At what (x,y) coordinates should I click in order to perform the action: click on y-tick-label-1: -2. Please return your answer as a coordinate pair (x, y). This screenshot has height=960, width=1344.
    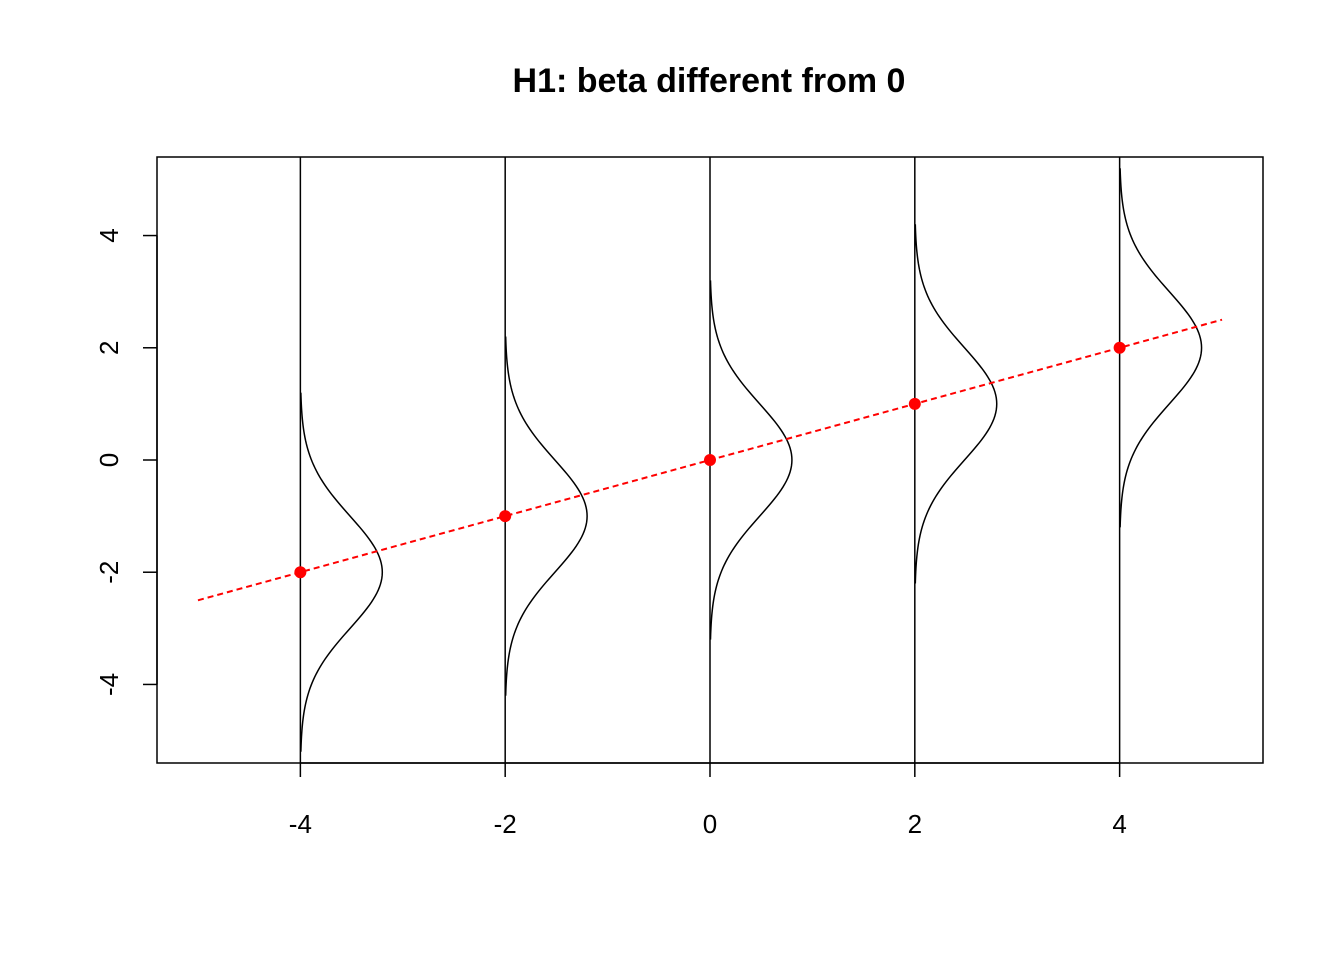
    Looking at the image, I should click on (109, 572).